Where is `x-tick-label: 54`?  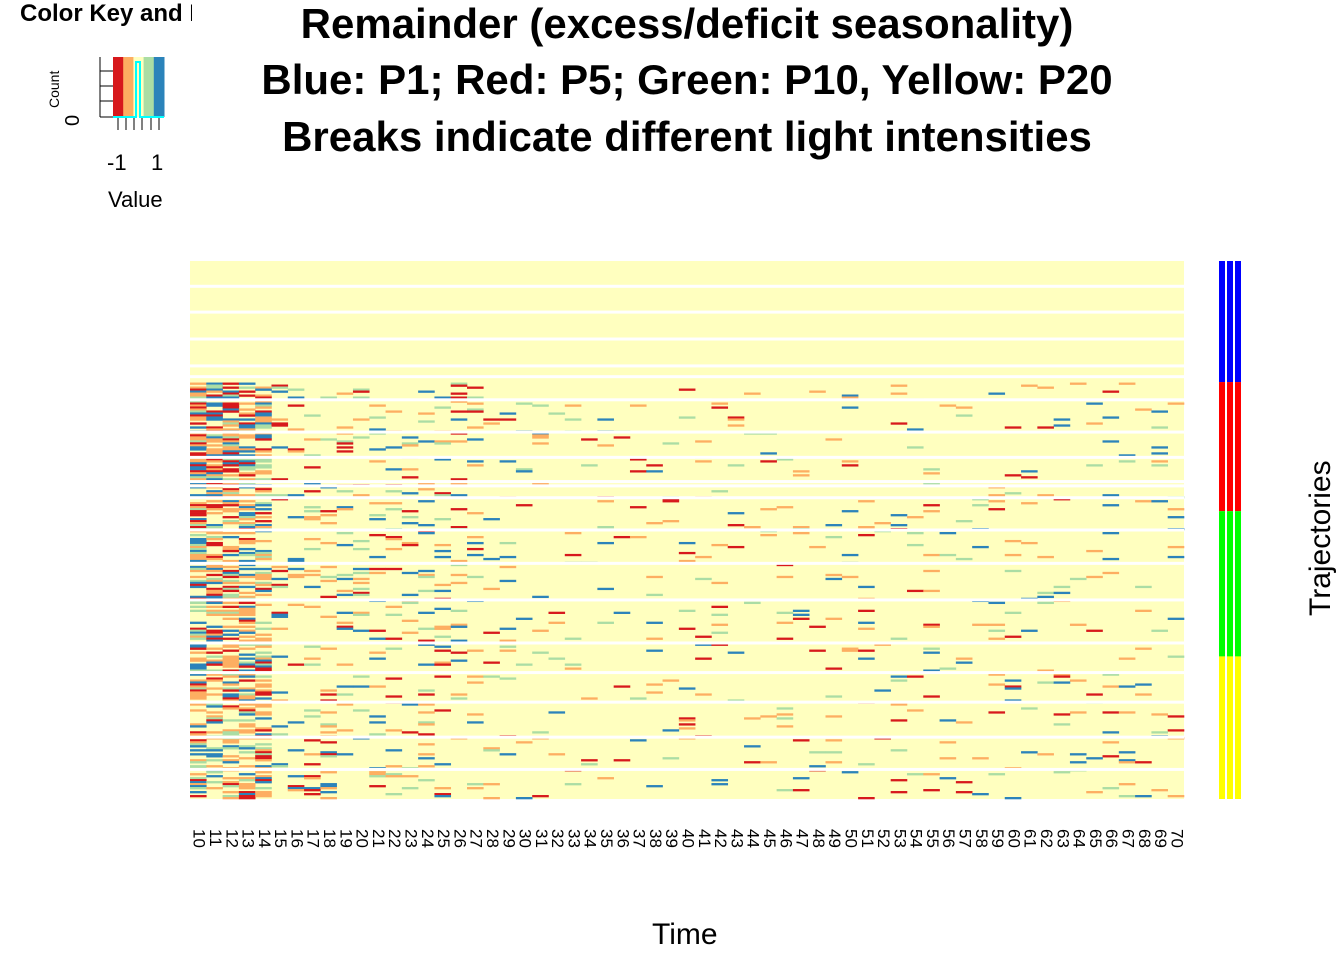
x-tick-label: 54 is located at coordinates (916, 838).